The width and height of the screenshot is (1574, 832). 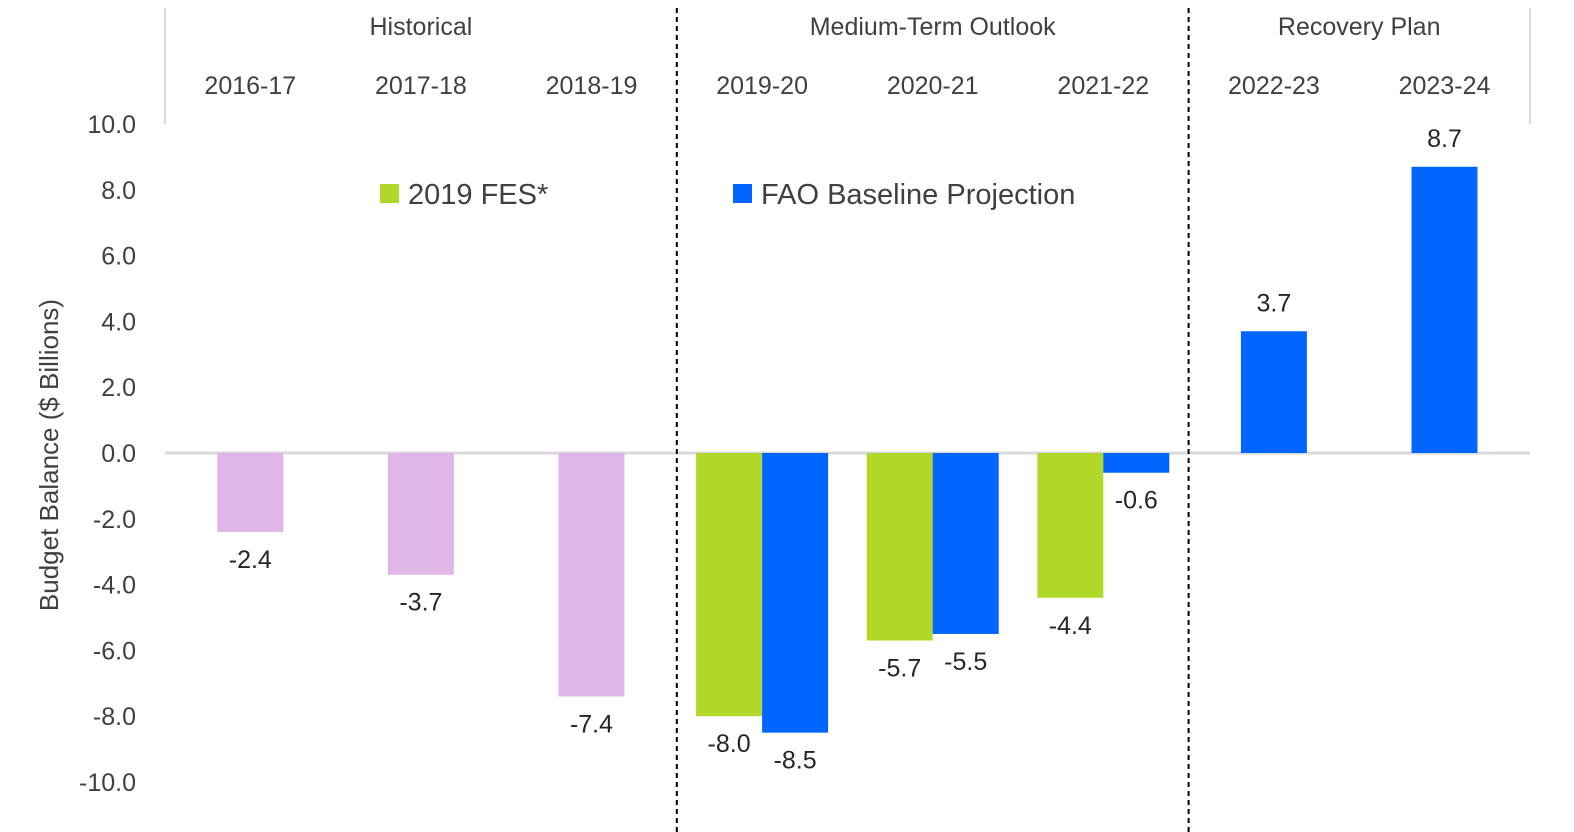 What do you see at coordinates (965, 662) in the screenshot?
I see `fao-baseline-data-label: -5.5` at bounding box center [965, 662].